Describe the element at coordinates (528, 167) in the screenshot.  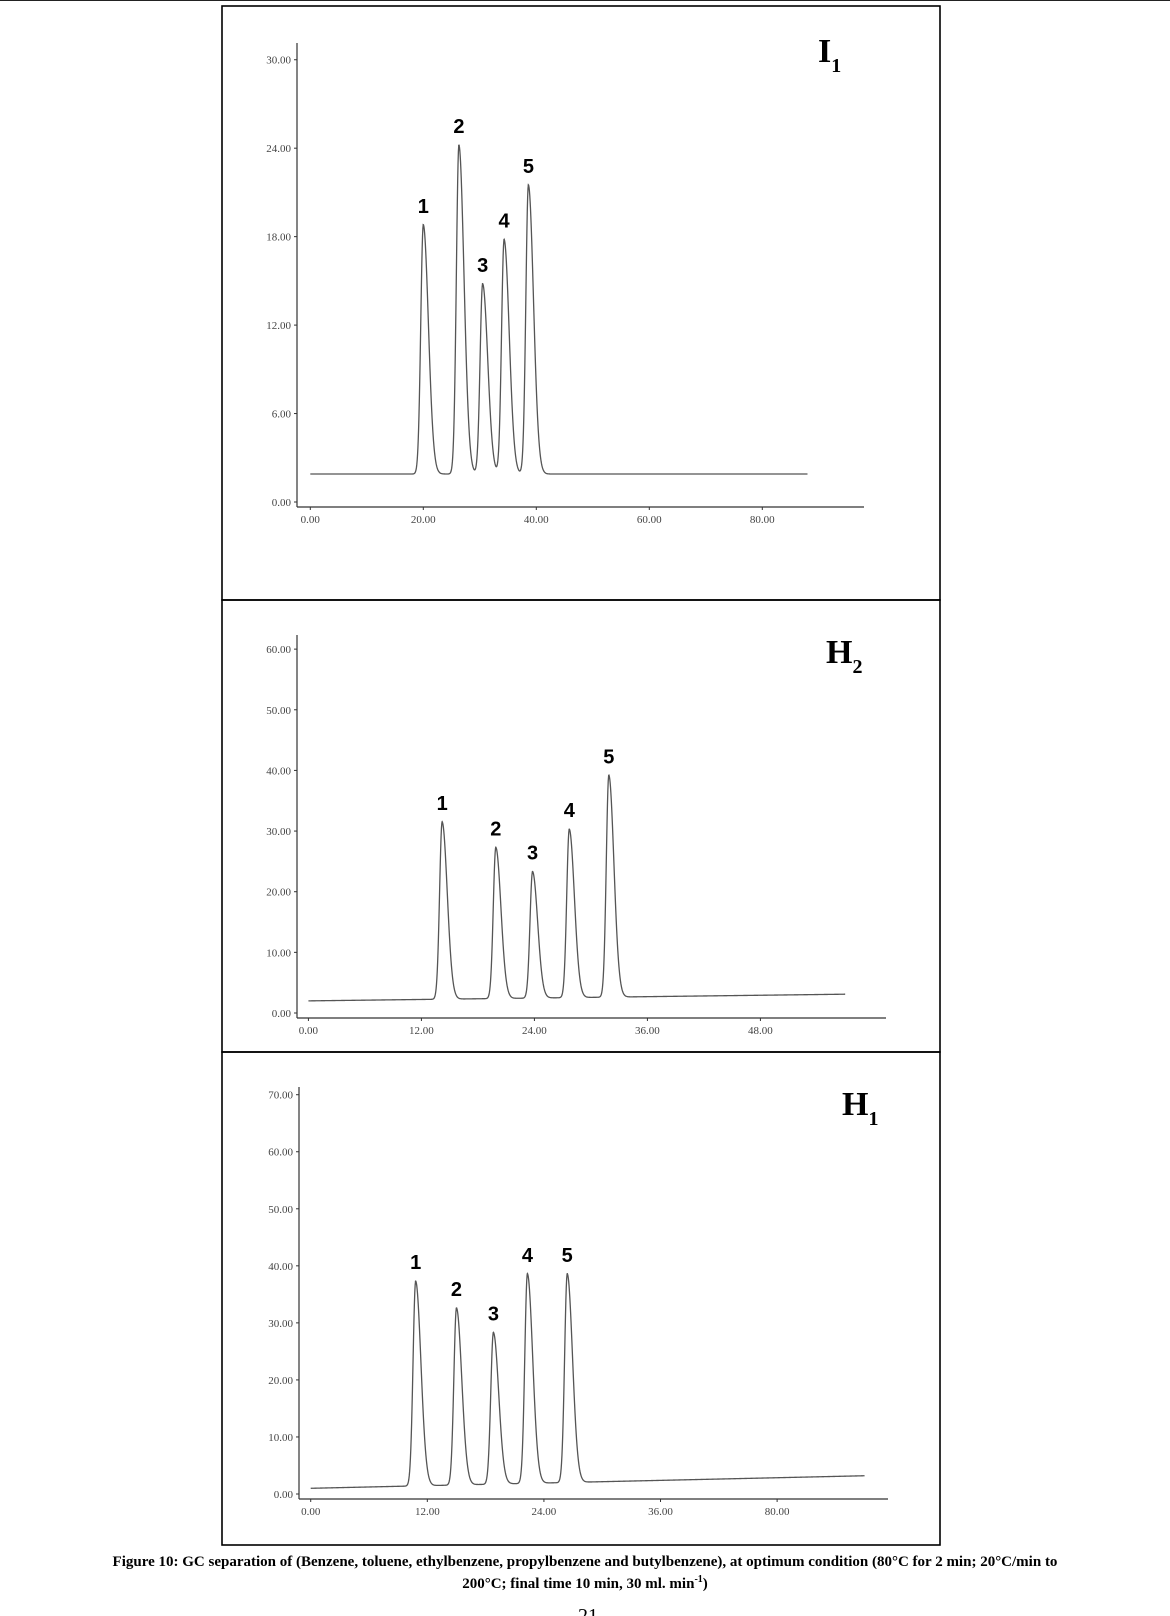
I see `panel-1-peak-label-5: 5` at that location.